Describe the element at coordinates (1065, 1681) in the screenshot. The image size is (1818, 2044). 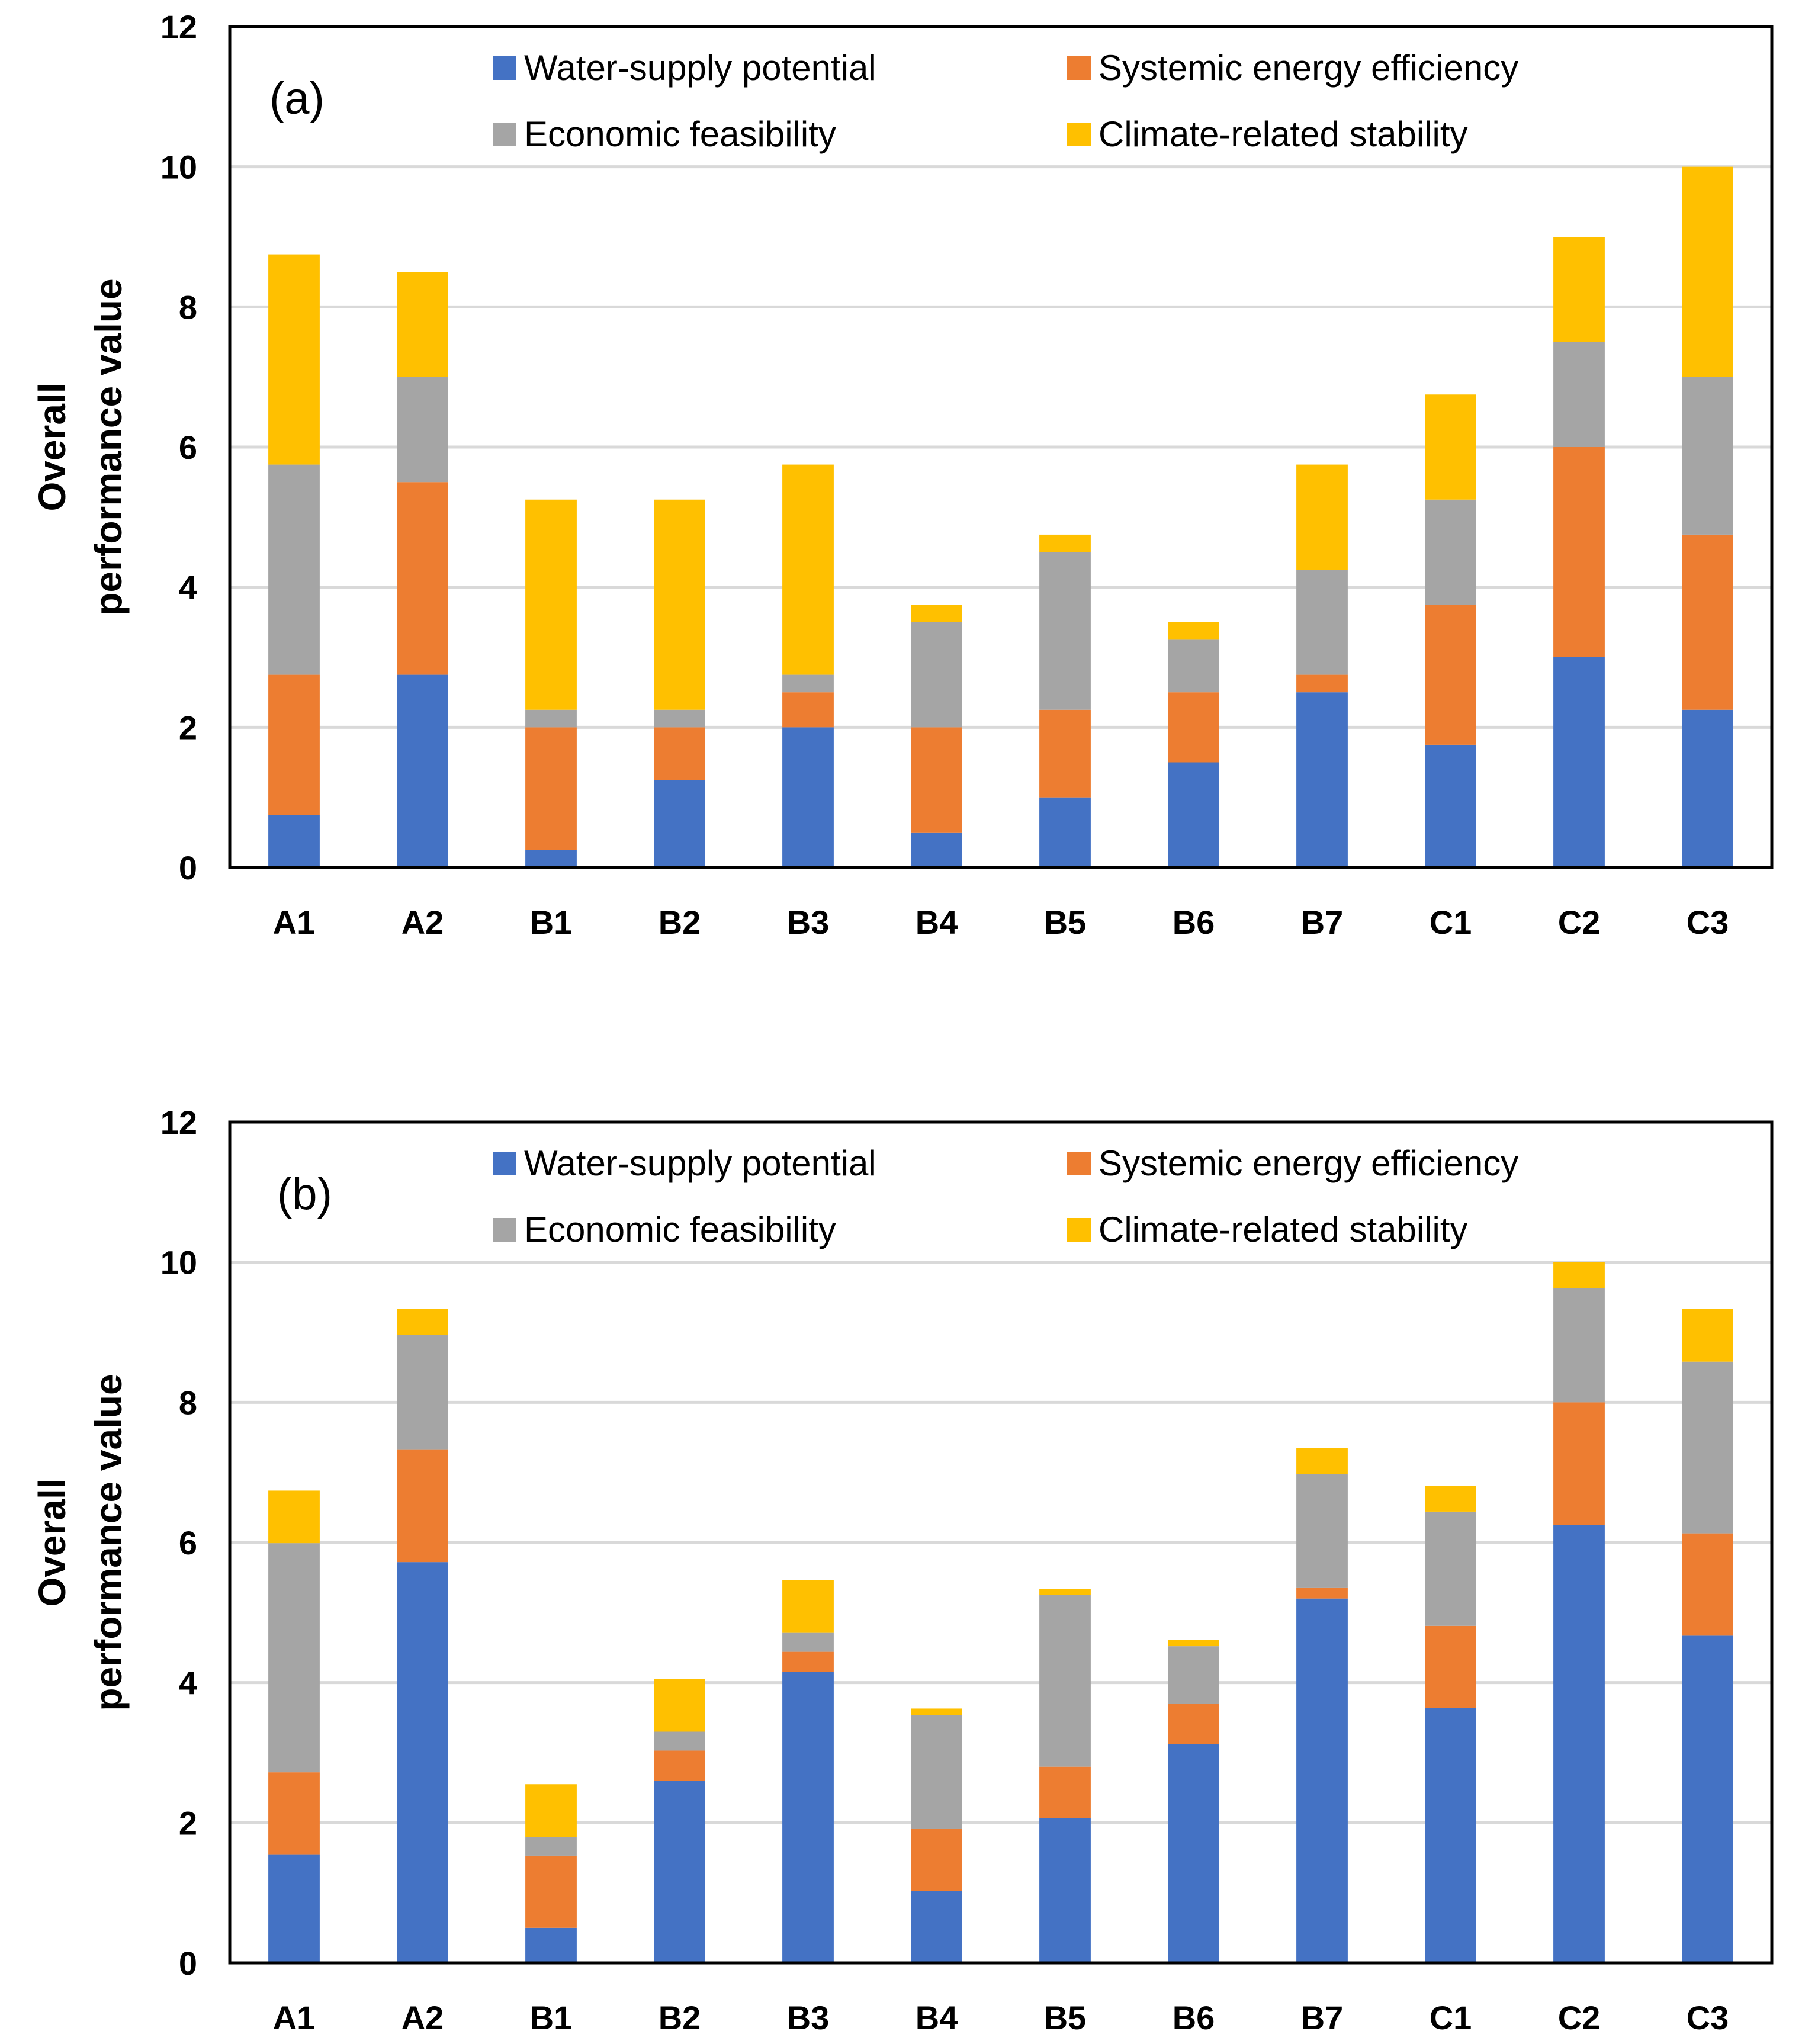
I see `bar-economic-feasibility-b5` at that location.